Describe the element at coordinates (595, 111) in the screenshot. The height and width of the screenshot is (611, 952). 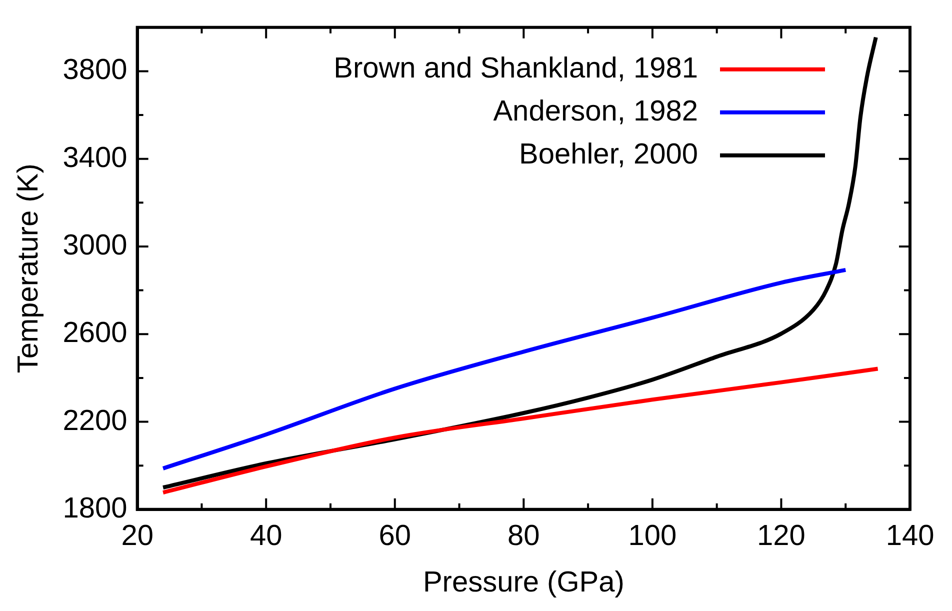
I see `legend-label: Anderson, 1982` at that location.